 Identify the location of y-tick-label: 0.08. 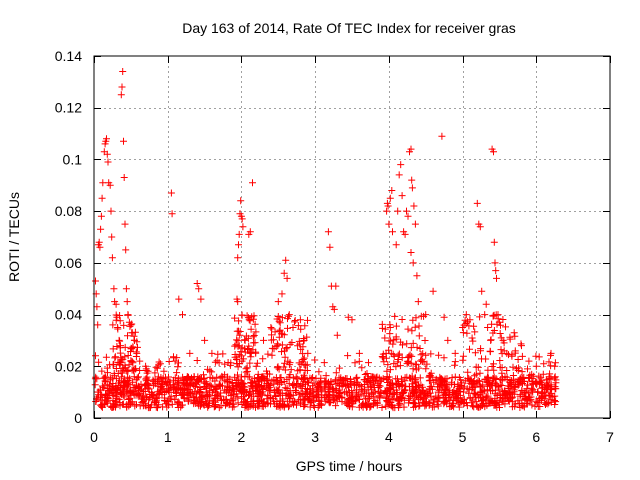
(68, 211).